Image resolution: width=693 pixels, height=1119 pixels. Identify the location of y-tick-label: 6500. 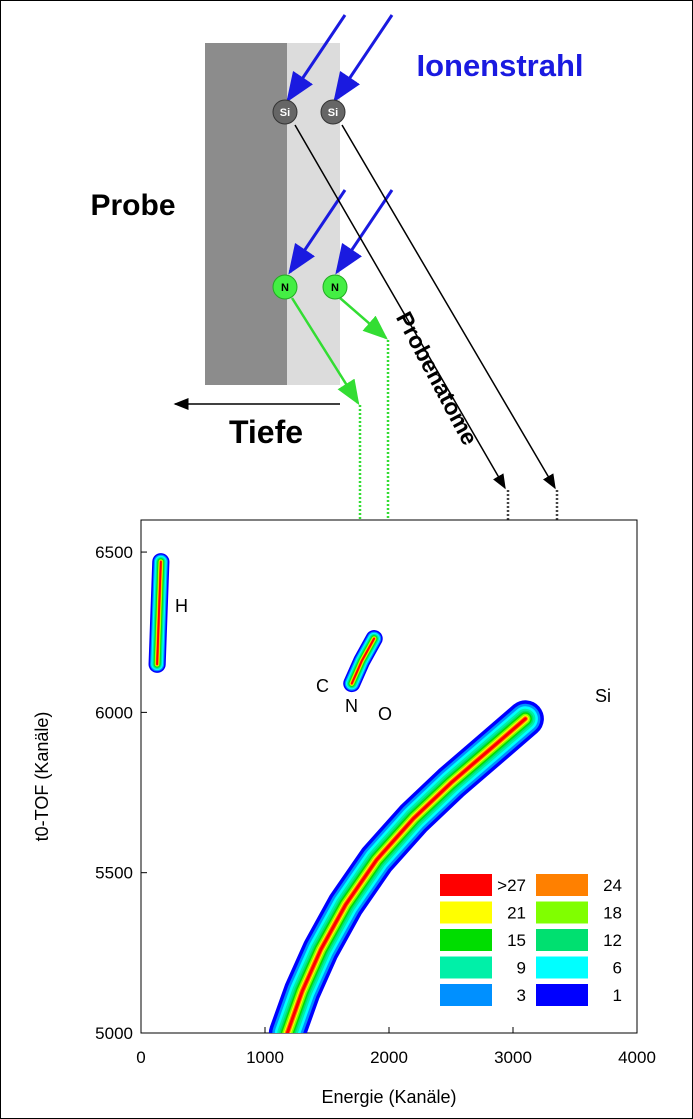
(114, 552).